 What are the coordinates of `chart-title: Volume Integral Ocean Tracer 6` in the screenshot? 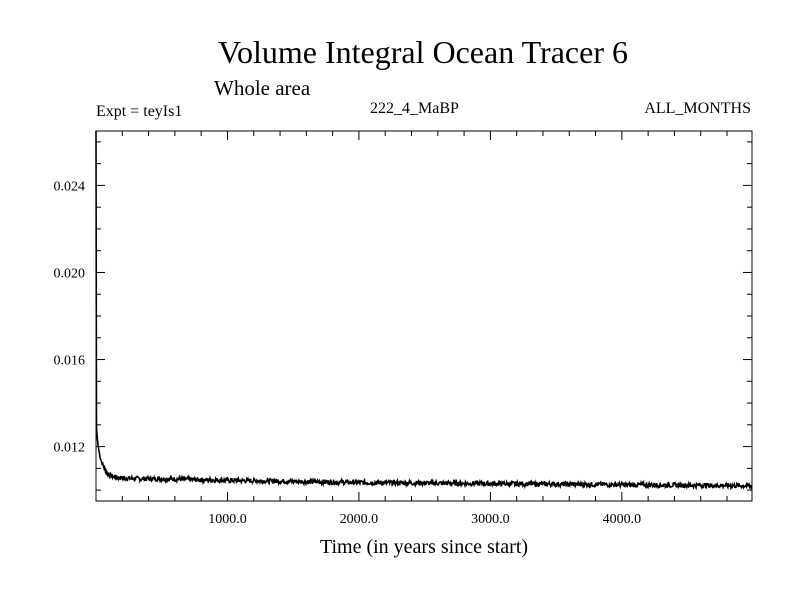 It's located at (423, 52).